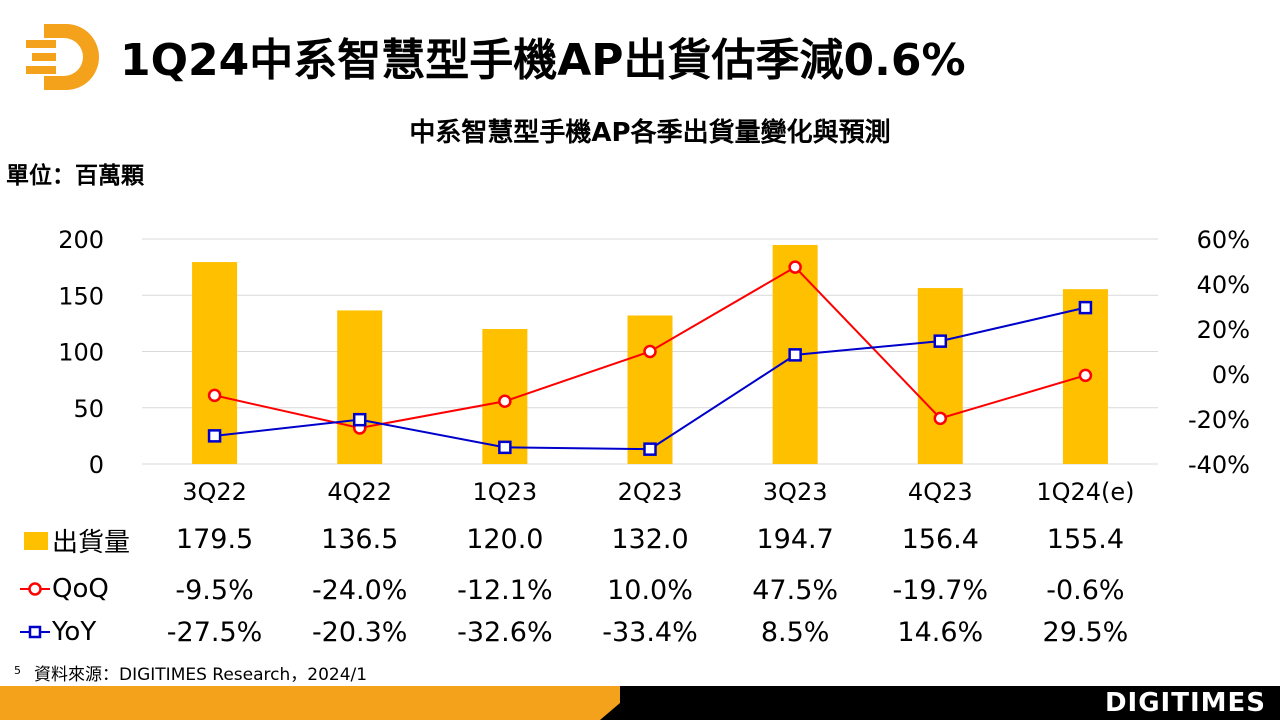 The width and height of the screenshot is (1280, 720). What do you see at coordinates (1223, 330) in the screenshot?
I see `y2-tick-label: 20%` at bounding box center [1223, 330].